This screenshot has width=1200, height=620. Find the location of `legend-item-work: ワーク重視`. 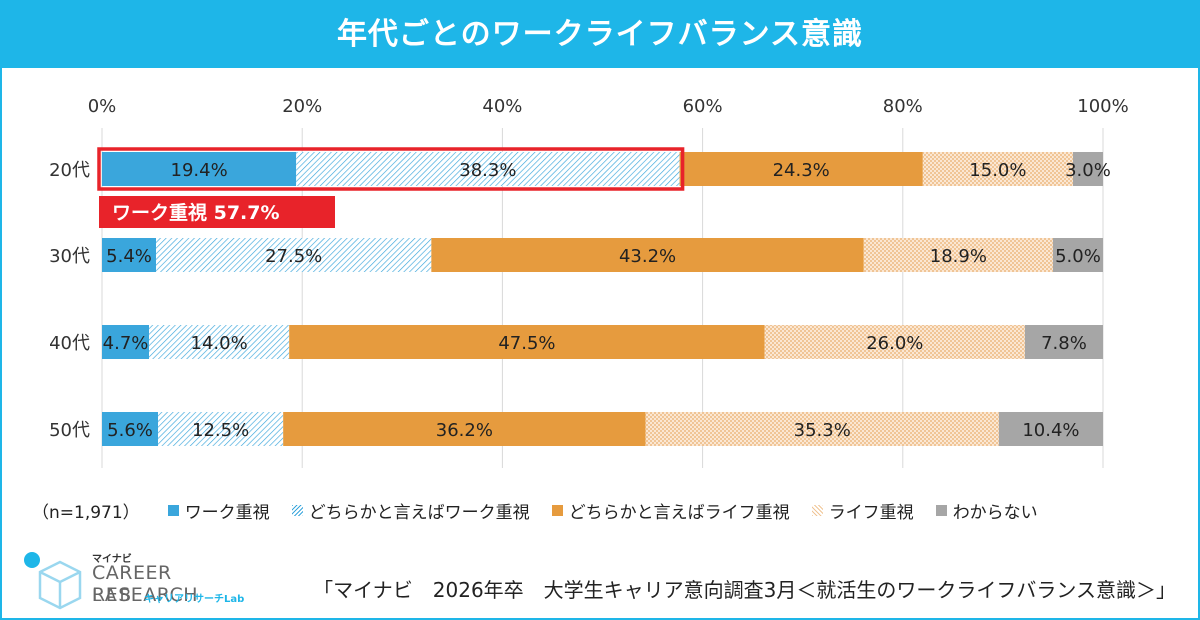

legend-item-work: ワーク重視 is located at coordinates (218, 510).